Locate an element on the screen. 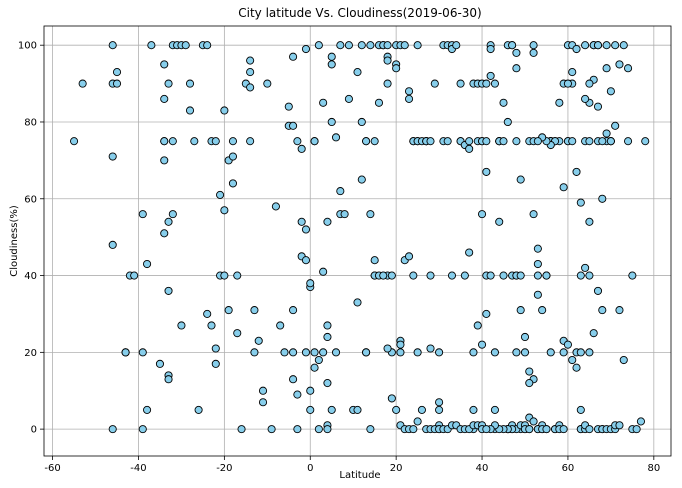 The height and width of the screenshot is (488, 682). y-tick-label: 80 is located at coordinates (30, 122).